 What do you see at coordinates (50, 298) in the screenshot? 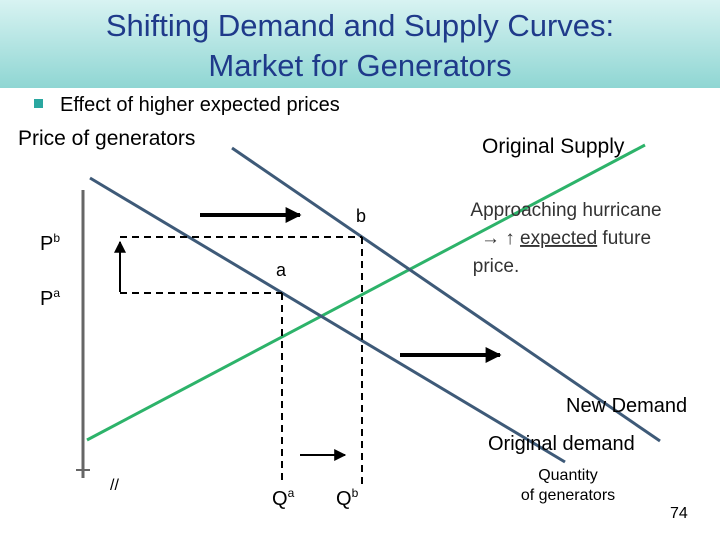
I see `price-label: Pa` at bounding box center [50, 298].